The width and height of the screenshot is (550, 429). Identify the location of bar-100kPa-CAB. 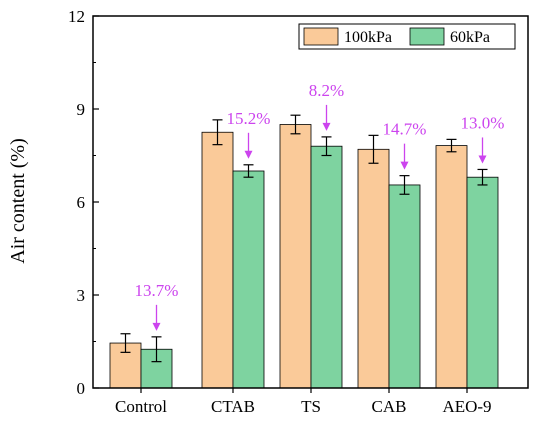
(373, 268).